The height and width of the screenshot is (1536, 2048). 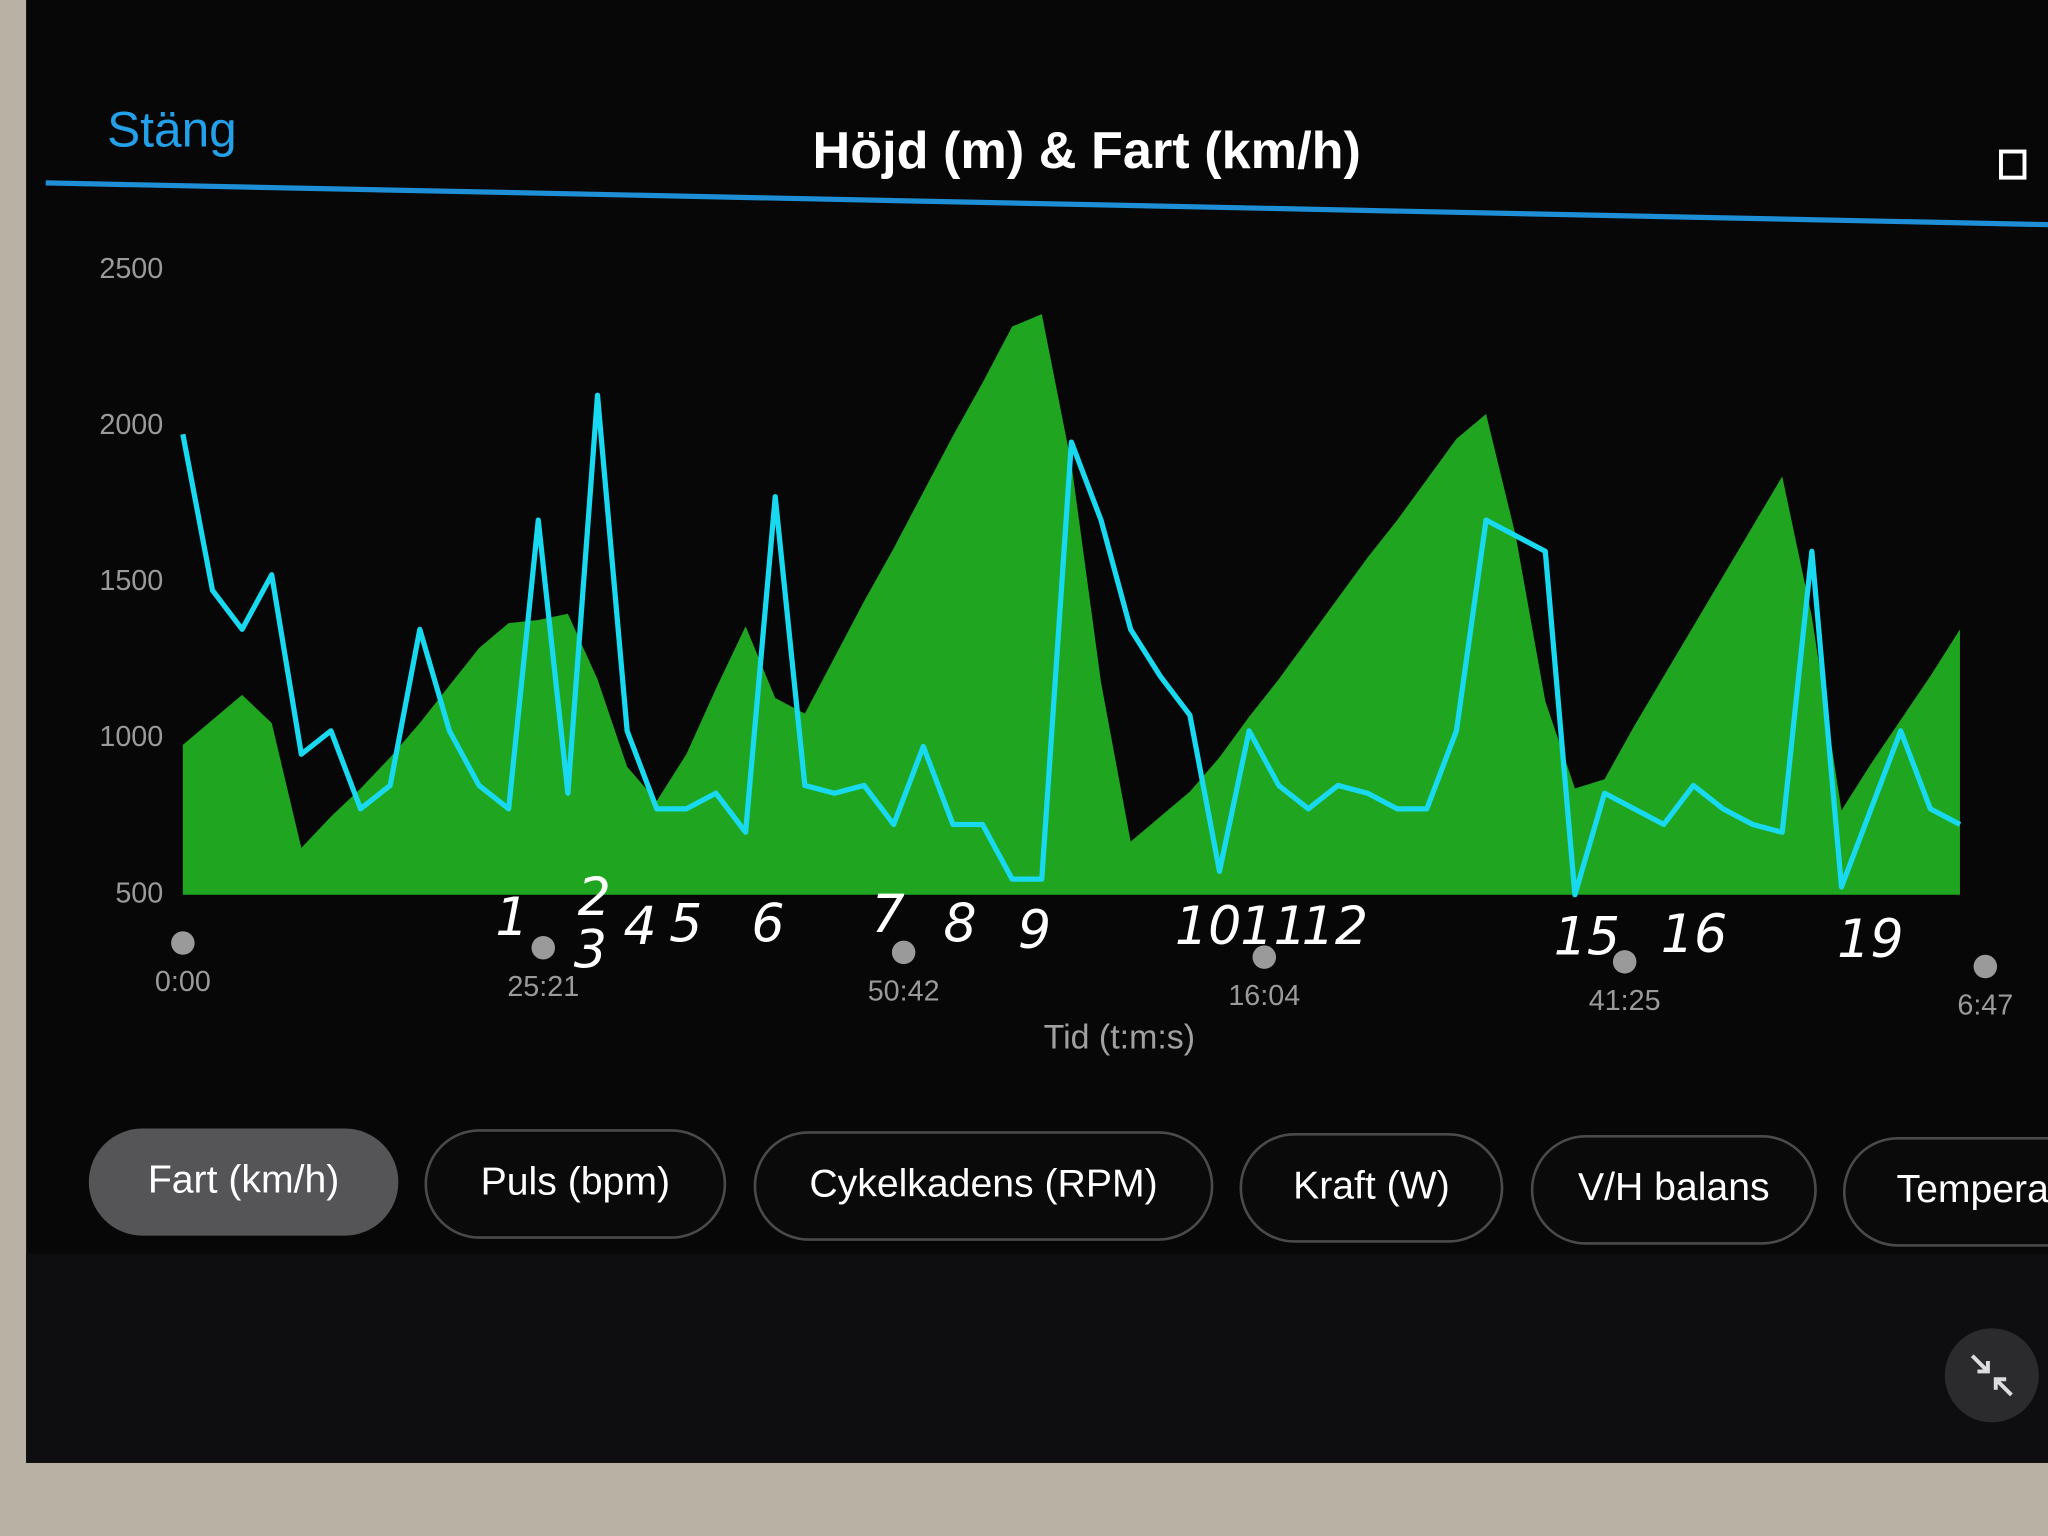 What do you see at coordinates (639, 927) in the screenshot?
I see `annotation: 4` at bounding box center [639, 927].